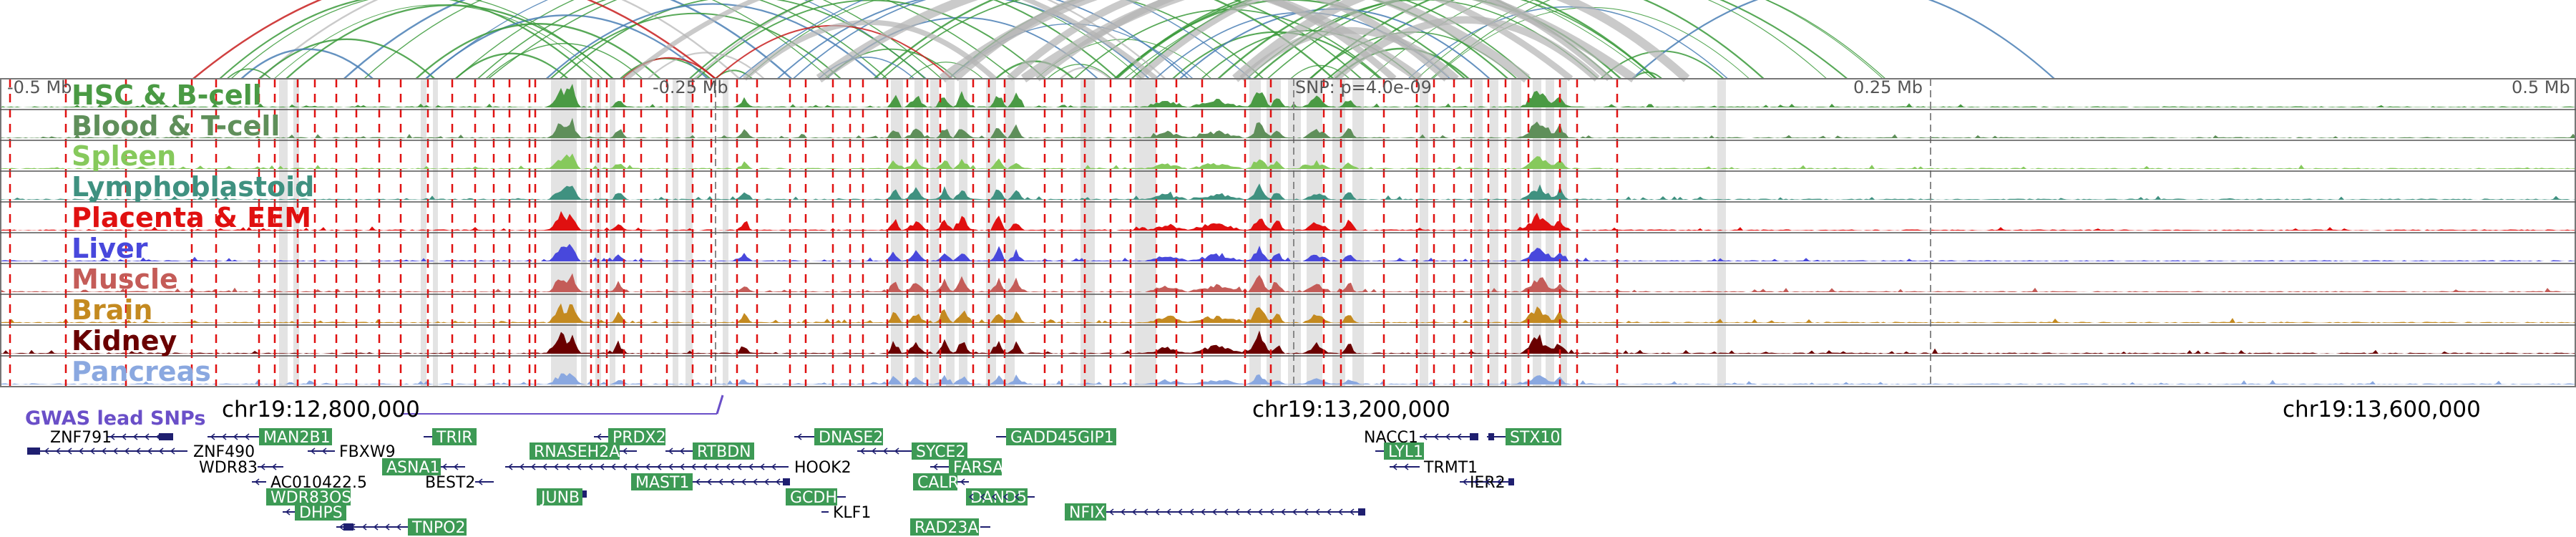  What do you see at coordinates (846, 512) in the screenshot?
I see `gene-klf1: KLF1` at bounding box center [846, 512].